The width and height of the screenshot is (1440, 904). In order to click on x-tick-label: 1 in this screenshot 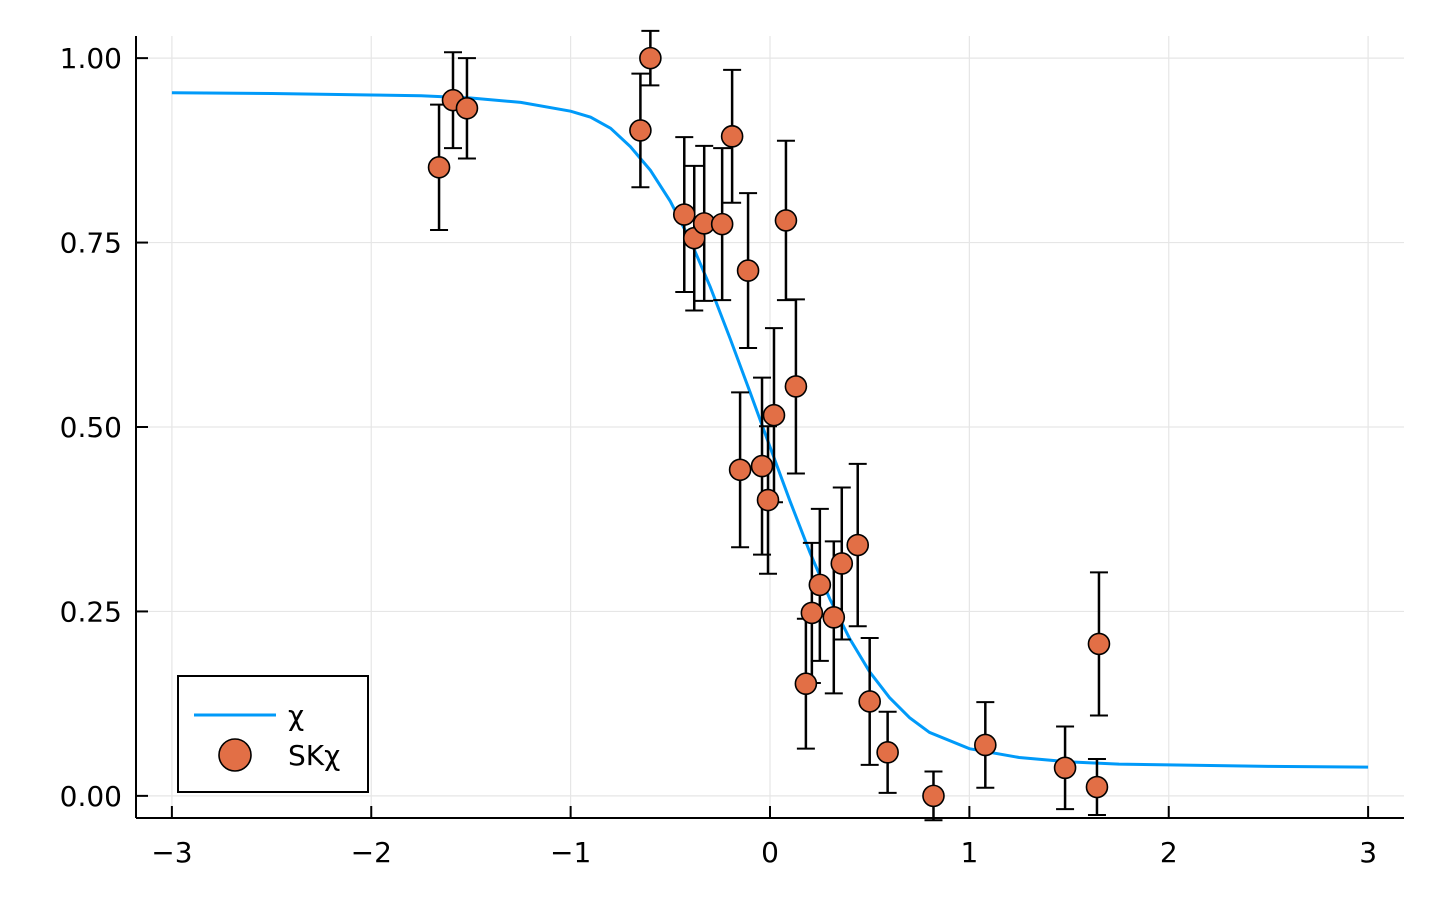, I will do `click(969, 852)`.